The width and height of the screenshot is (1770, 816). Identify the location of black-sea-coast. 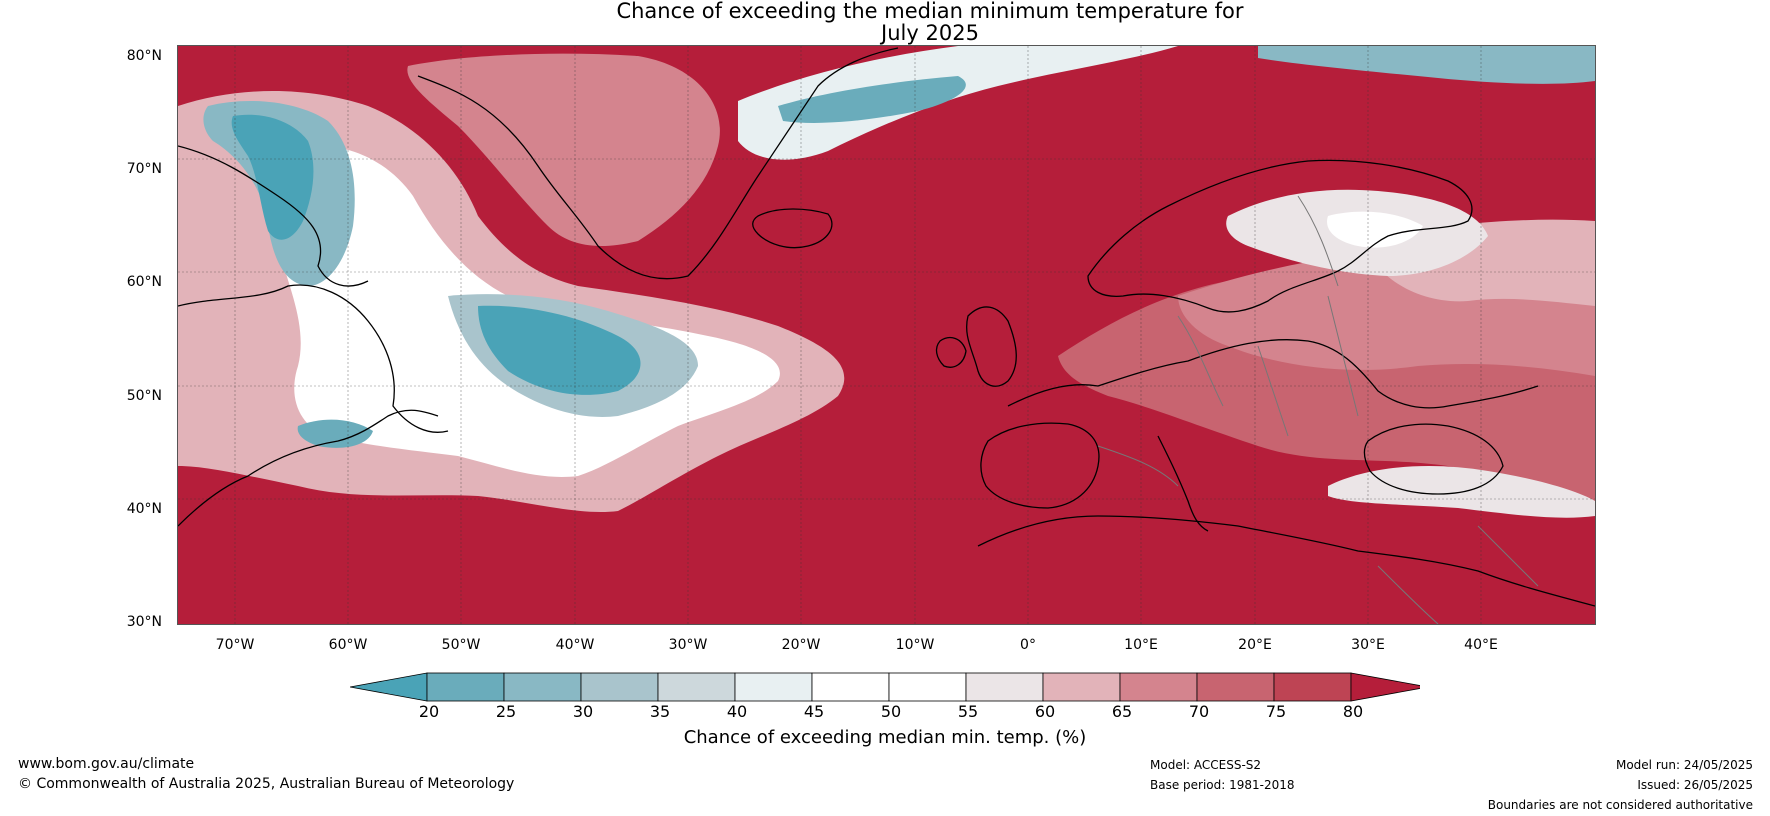
(1433, 459).